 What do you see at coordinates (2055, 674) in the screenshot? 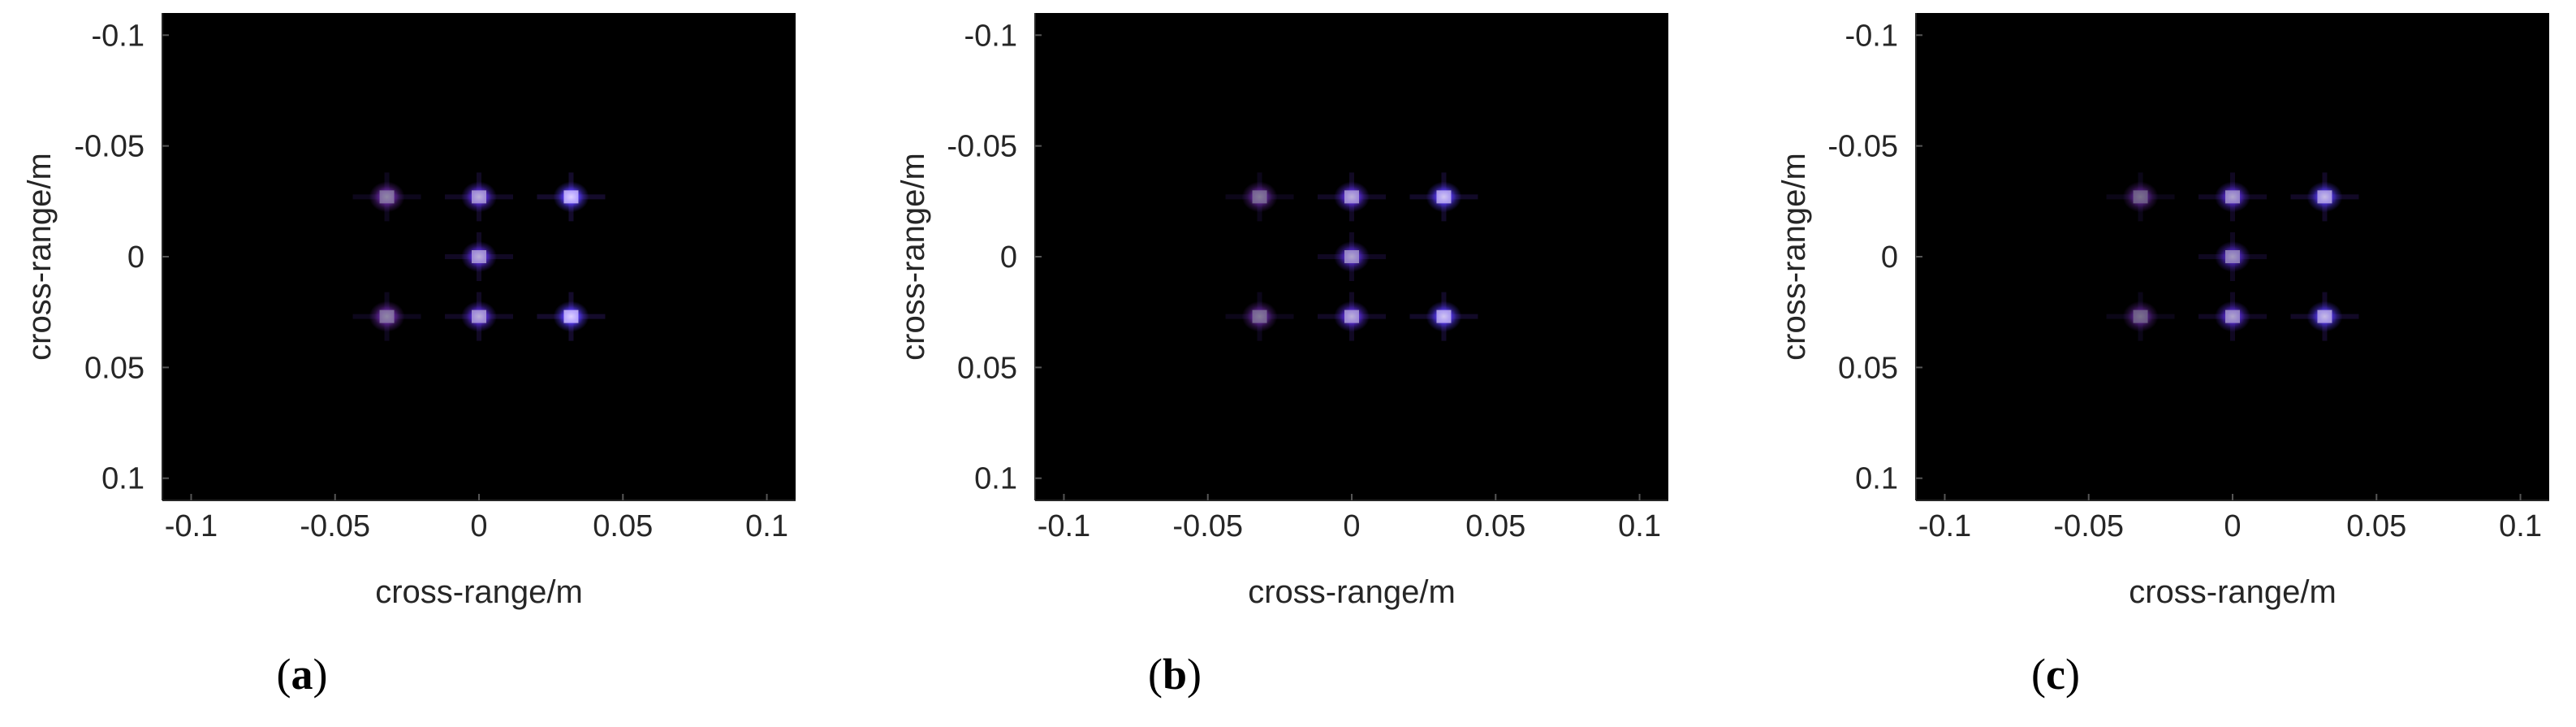
I see `panel-caption: (c)` at bounding box center [2055, 674].